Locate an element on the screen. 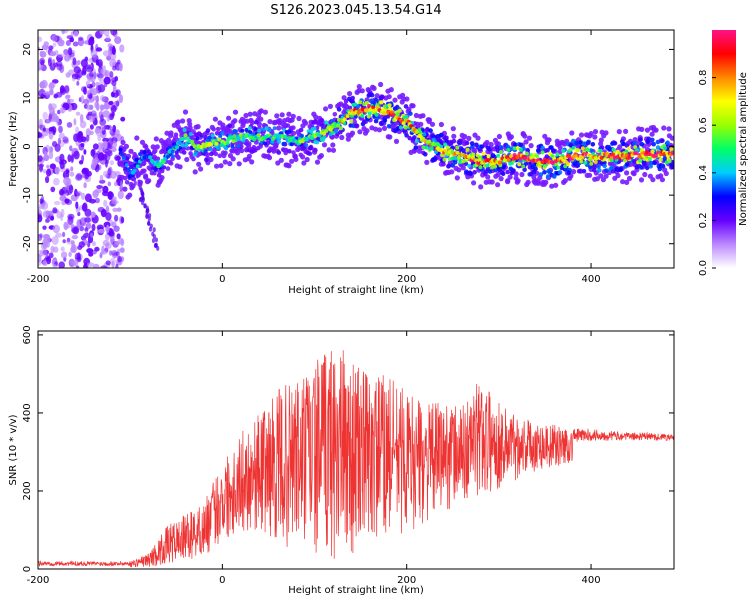 The image size is (750, 600). colorbar-tick-label: 0.2 is located at coordinates (703, 220).